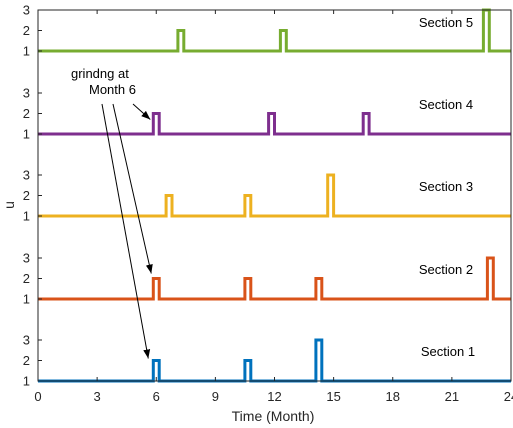  Describe the element at coordinates (393, 396) in the screenshot. I see `x-tick-label: 18` at that location.